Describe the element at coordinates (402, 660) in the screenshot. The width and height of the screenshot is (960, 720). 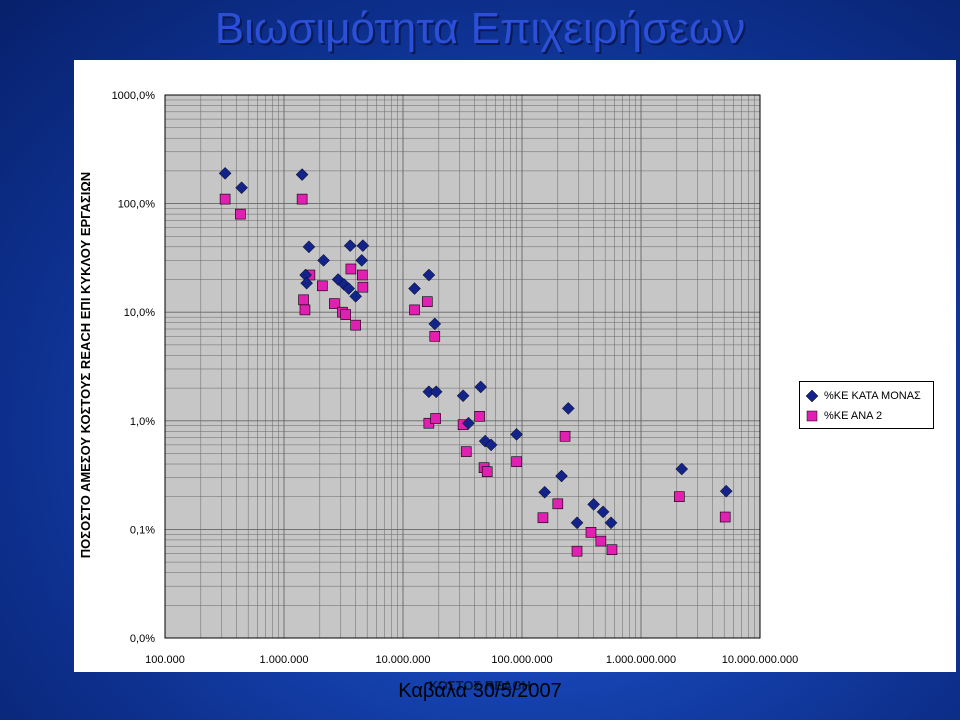
I see `x-tick-label: 10.000.000` at that location.